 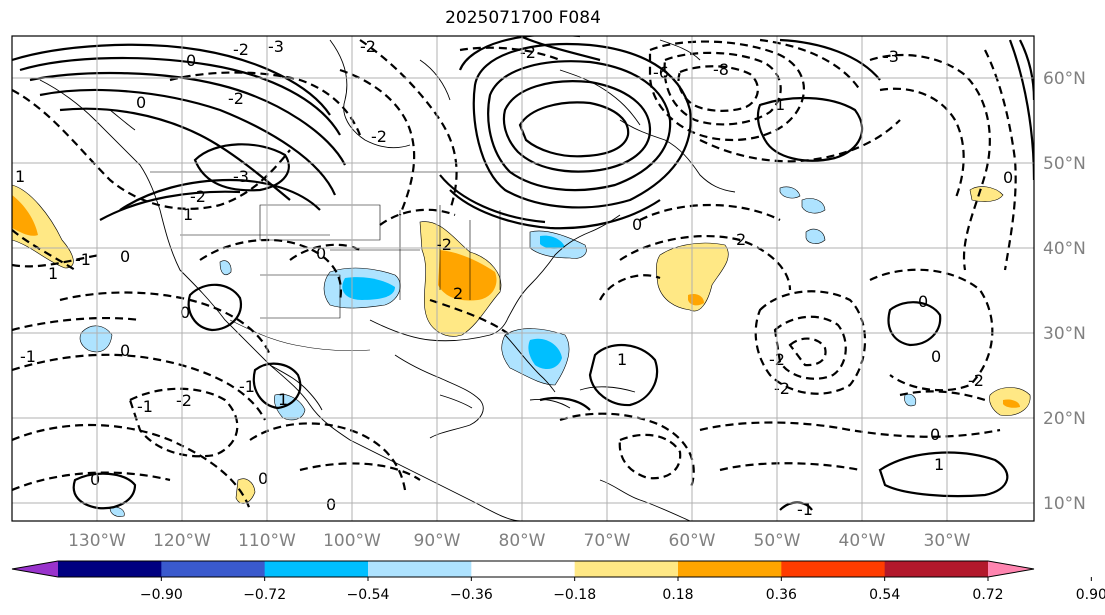 I want to click on lat-label: 20°N, so click(x=1064, y=419).